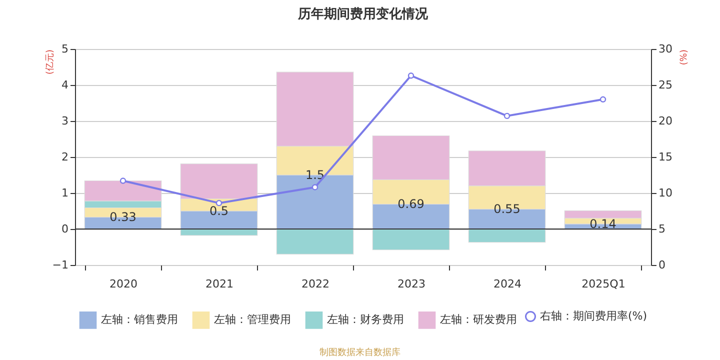  Describe the element at coordinates (508, 284) in the screenshot. I see `x-tick-label: 2024` at that location.